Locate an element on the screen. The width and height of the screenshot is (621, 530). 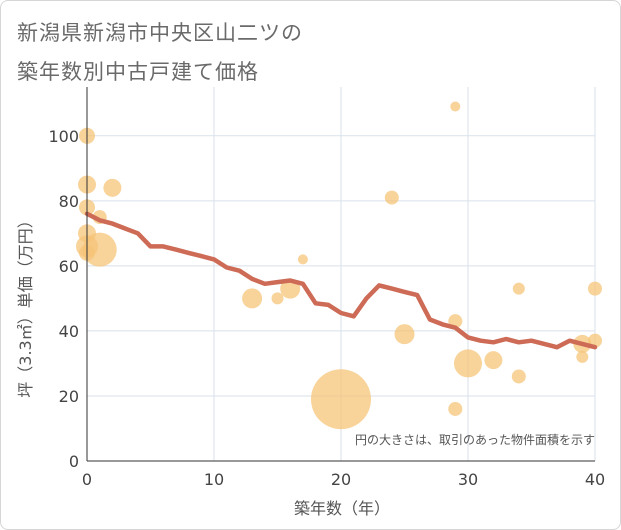
x-tick-label: 20 is located at coordinates (341, 479).